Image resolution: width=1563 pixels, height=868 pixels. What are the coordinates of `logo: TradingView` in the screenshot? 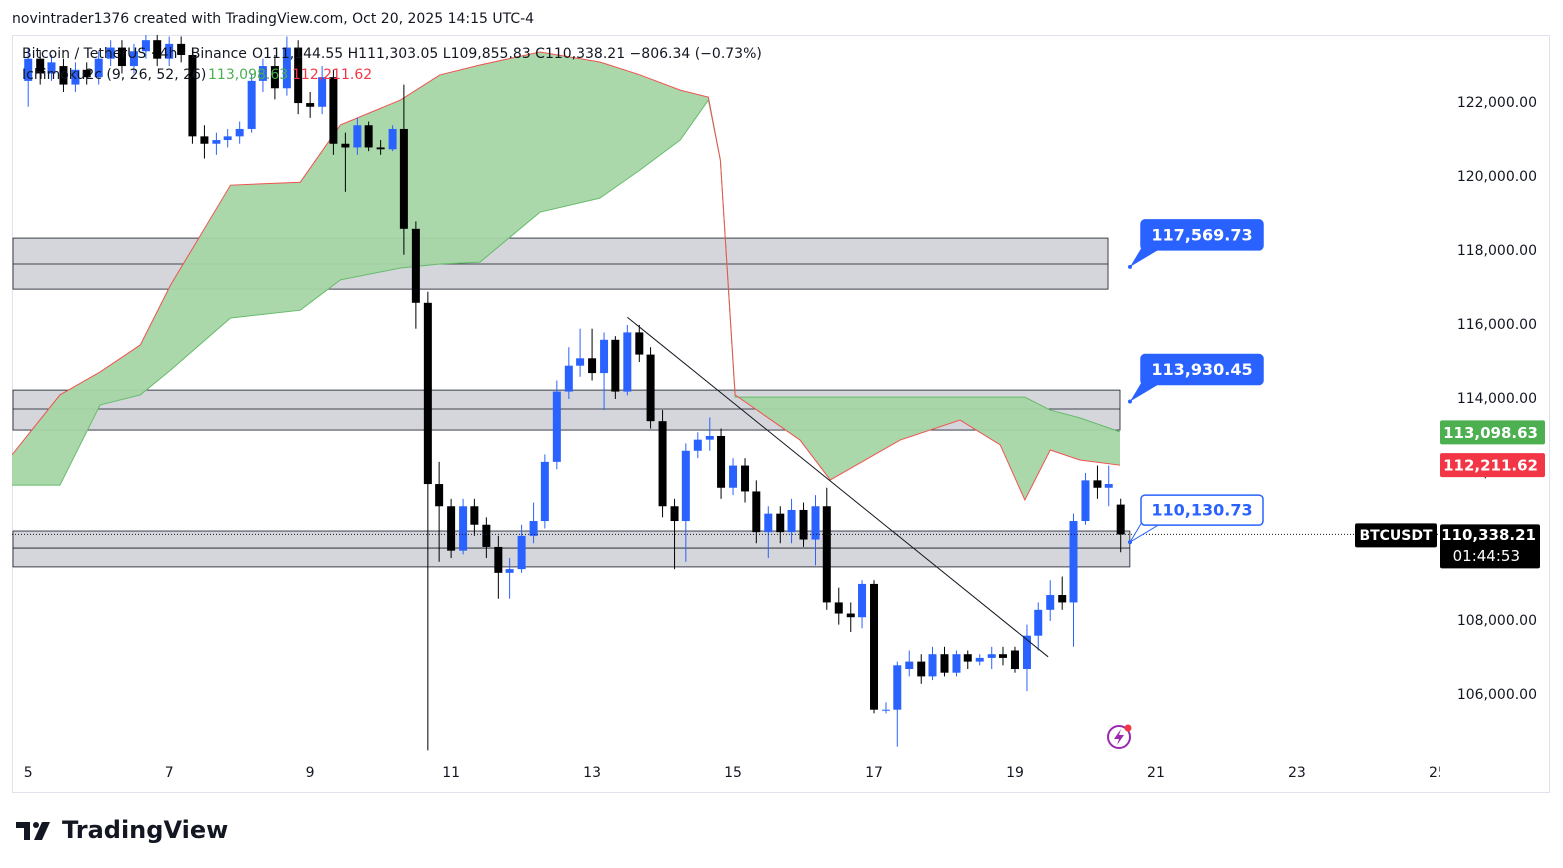 It's located at (122, 830).